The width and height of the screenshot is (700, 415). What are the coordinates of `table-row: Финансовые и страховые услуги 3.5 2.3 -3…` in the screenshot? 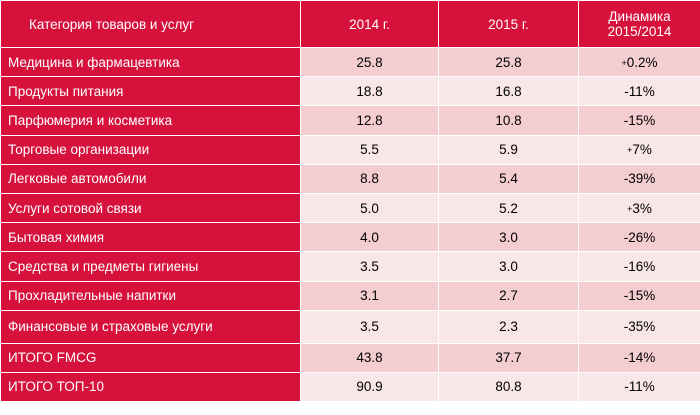 It's located at (350, 326).